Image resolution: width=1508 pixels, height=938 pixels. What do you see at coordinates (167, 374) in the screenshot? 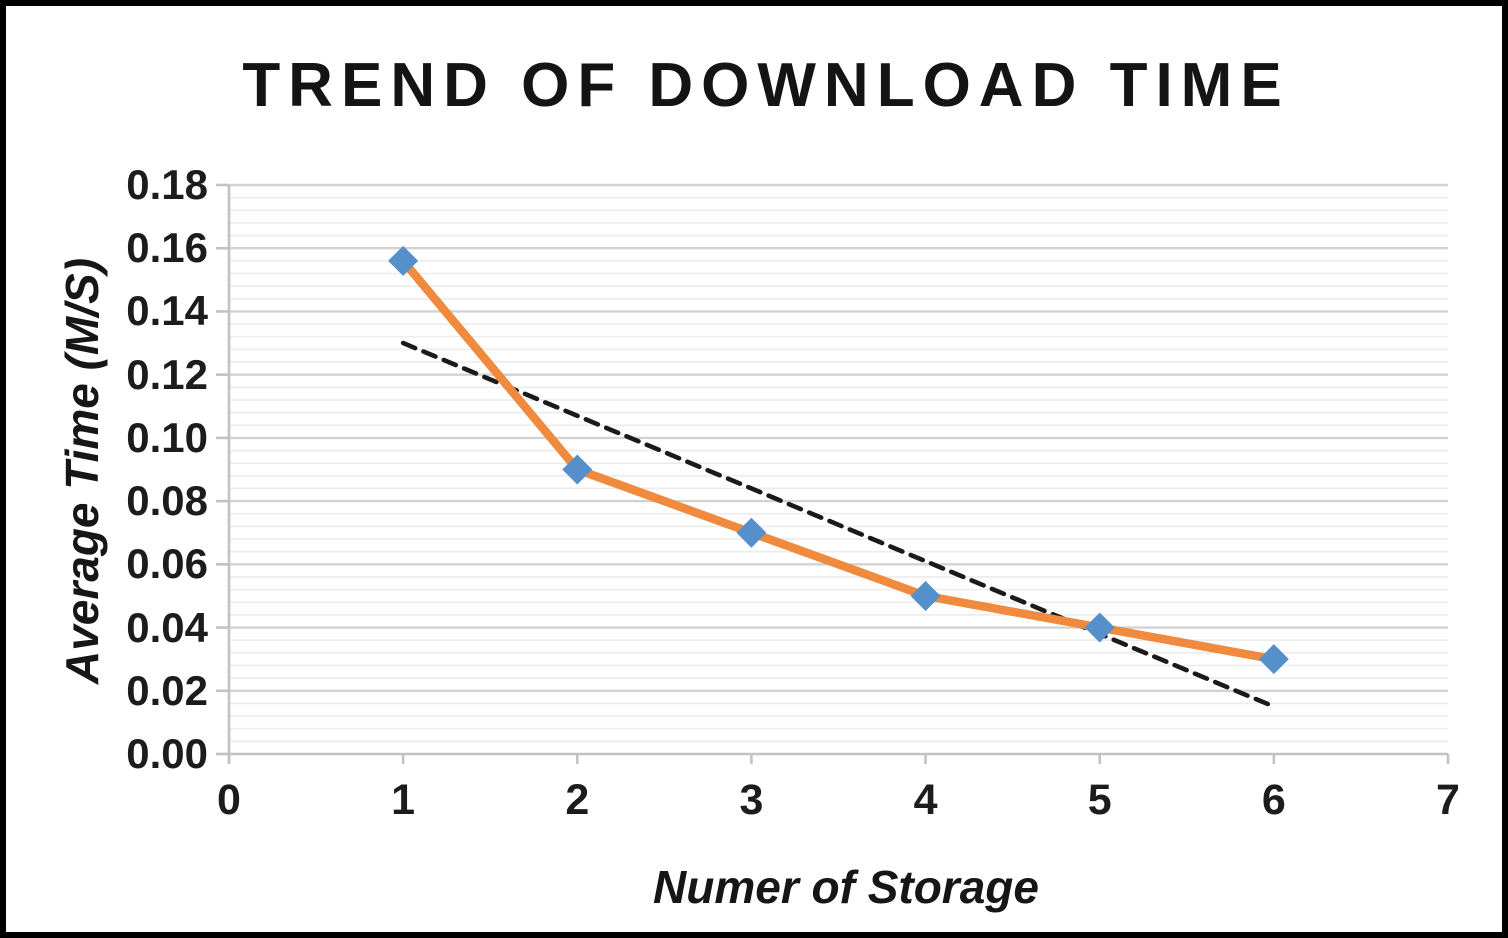
I see `y-tick-label: 0.12` at bounding box center [167, 374].